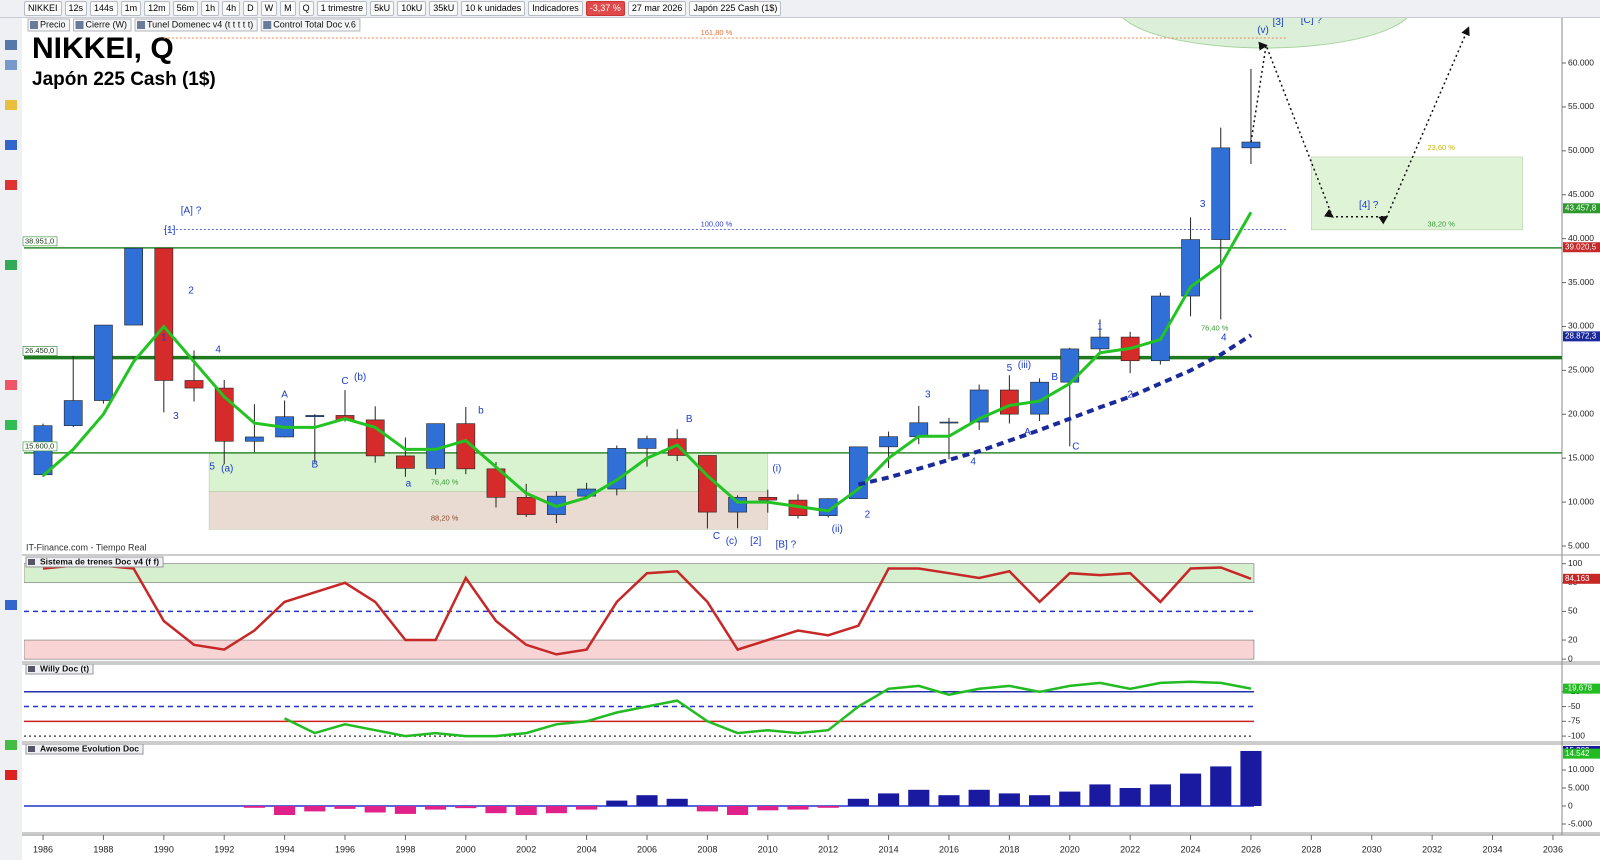 This screenshot has height=860, width=1600. What do you see at coordinates (1263, 30) in the screenshot?
I see `wave-label: (v)` at bounding box center [1263, 30].